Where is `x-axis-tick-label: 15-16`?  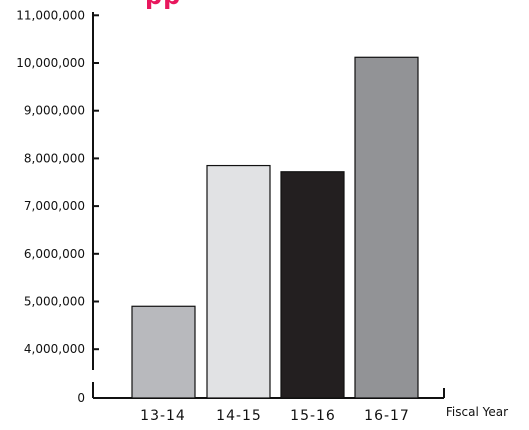
x-axis-tick-label: 15-16 is located at coordinates (313, 416).